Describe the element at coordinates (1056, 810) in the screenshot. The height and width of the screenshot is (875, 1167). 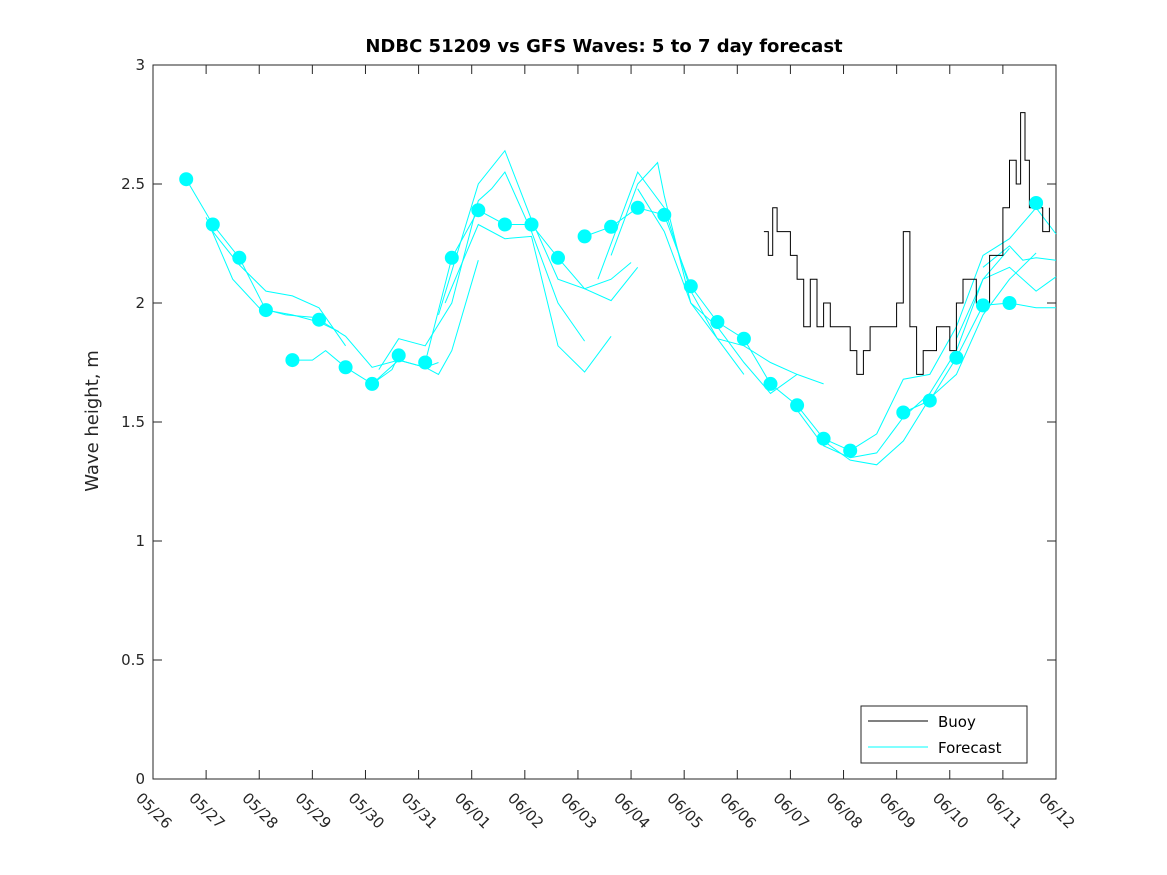
I see `x-tick-label: 06/12` at that location.